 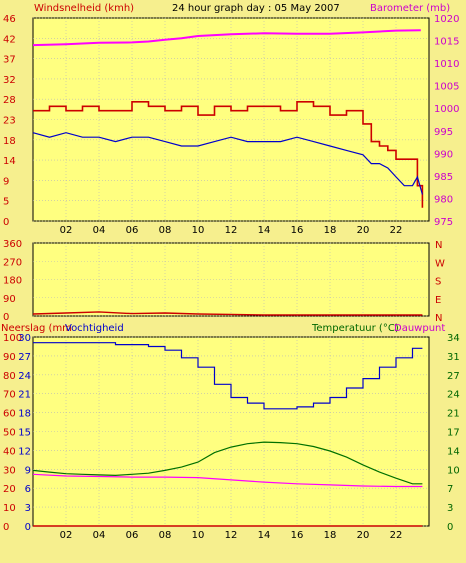 What do you see at coordinates (6, 181) in the screenshot?
I see `wind-speed-tick-label: 9` at bounding box center [6, 181].